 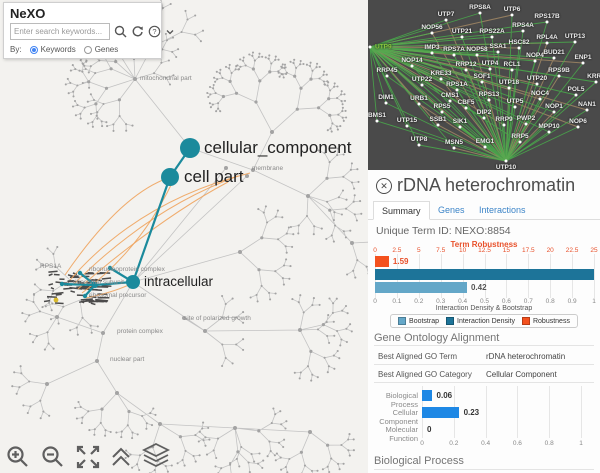 I want to click on radio-genes, so click(x=87, y=49).